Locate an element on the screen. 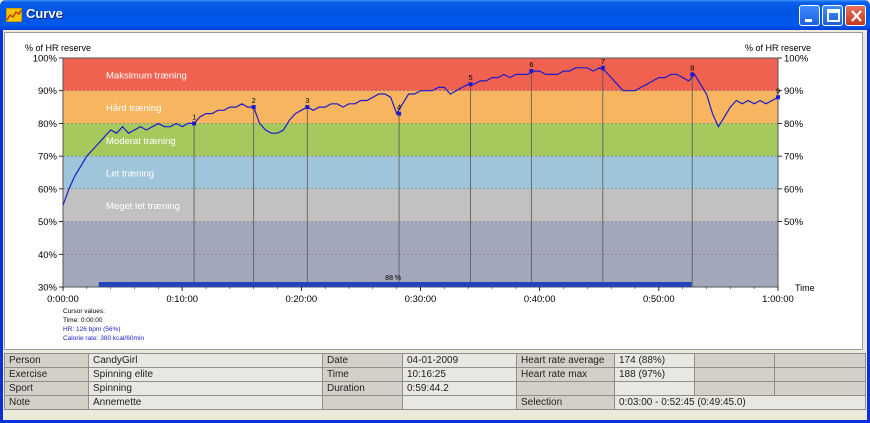  maximize-icon is located at coordinates (833, 15).